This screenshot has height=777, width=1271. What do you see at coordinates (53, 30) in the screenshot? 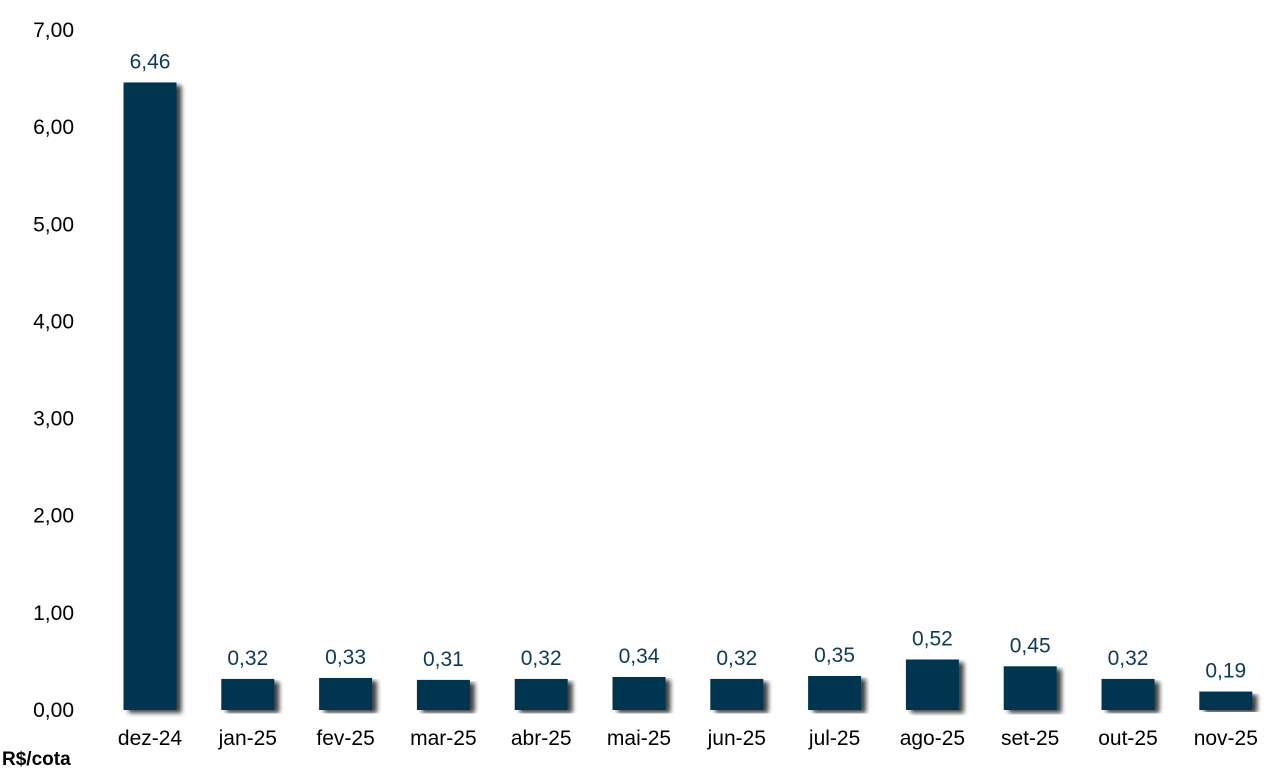
I see `y-tick-label: 7,00` at bounding box center [53, 30].